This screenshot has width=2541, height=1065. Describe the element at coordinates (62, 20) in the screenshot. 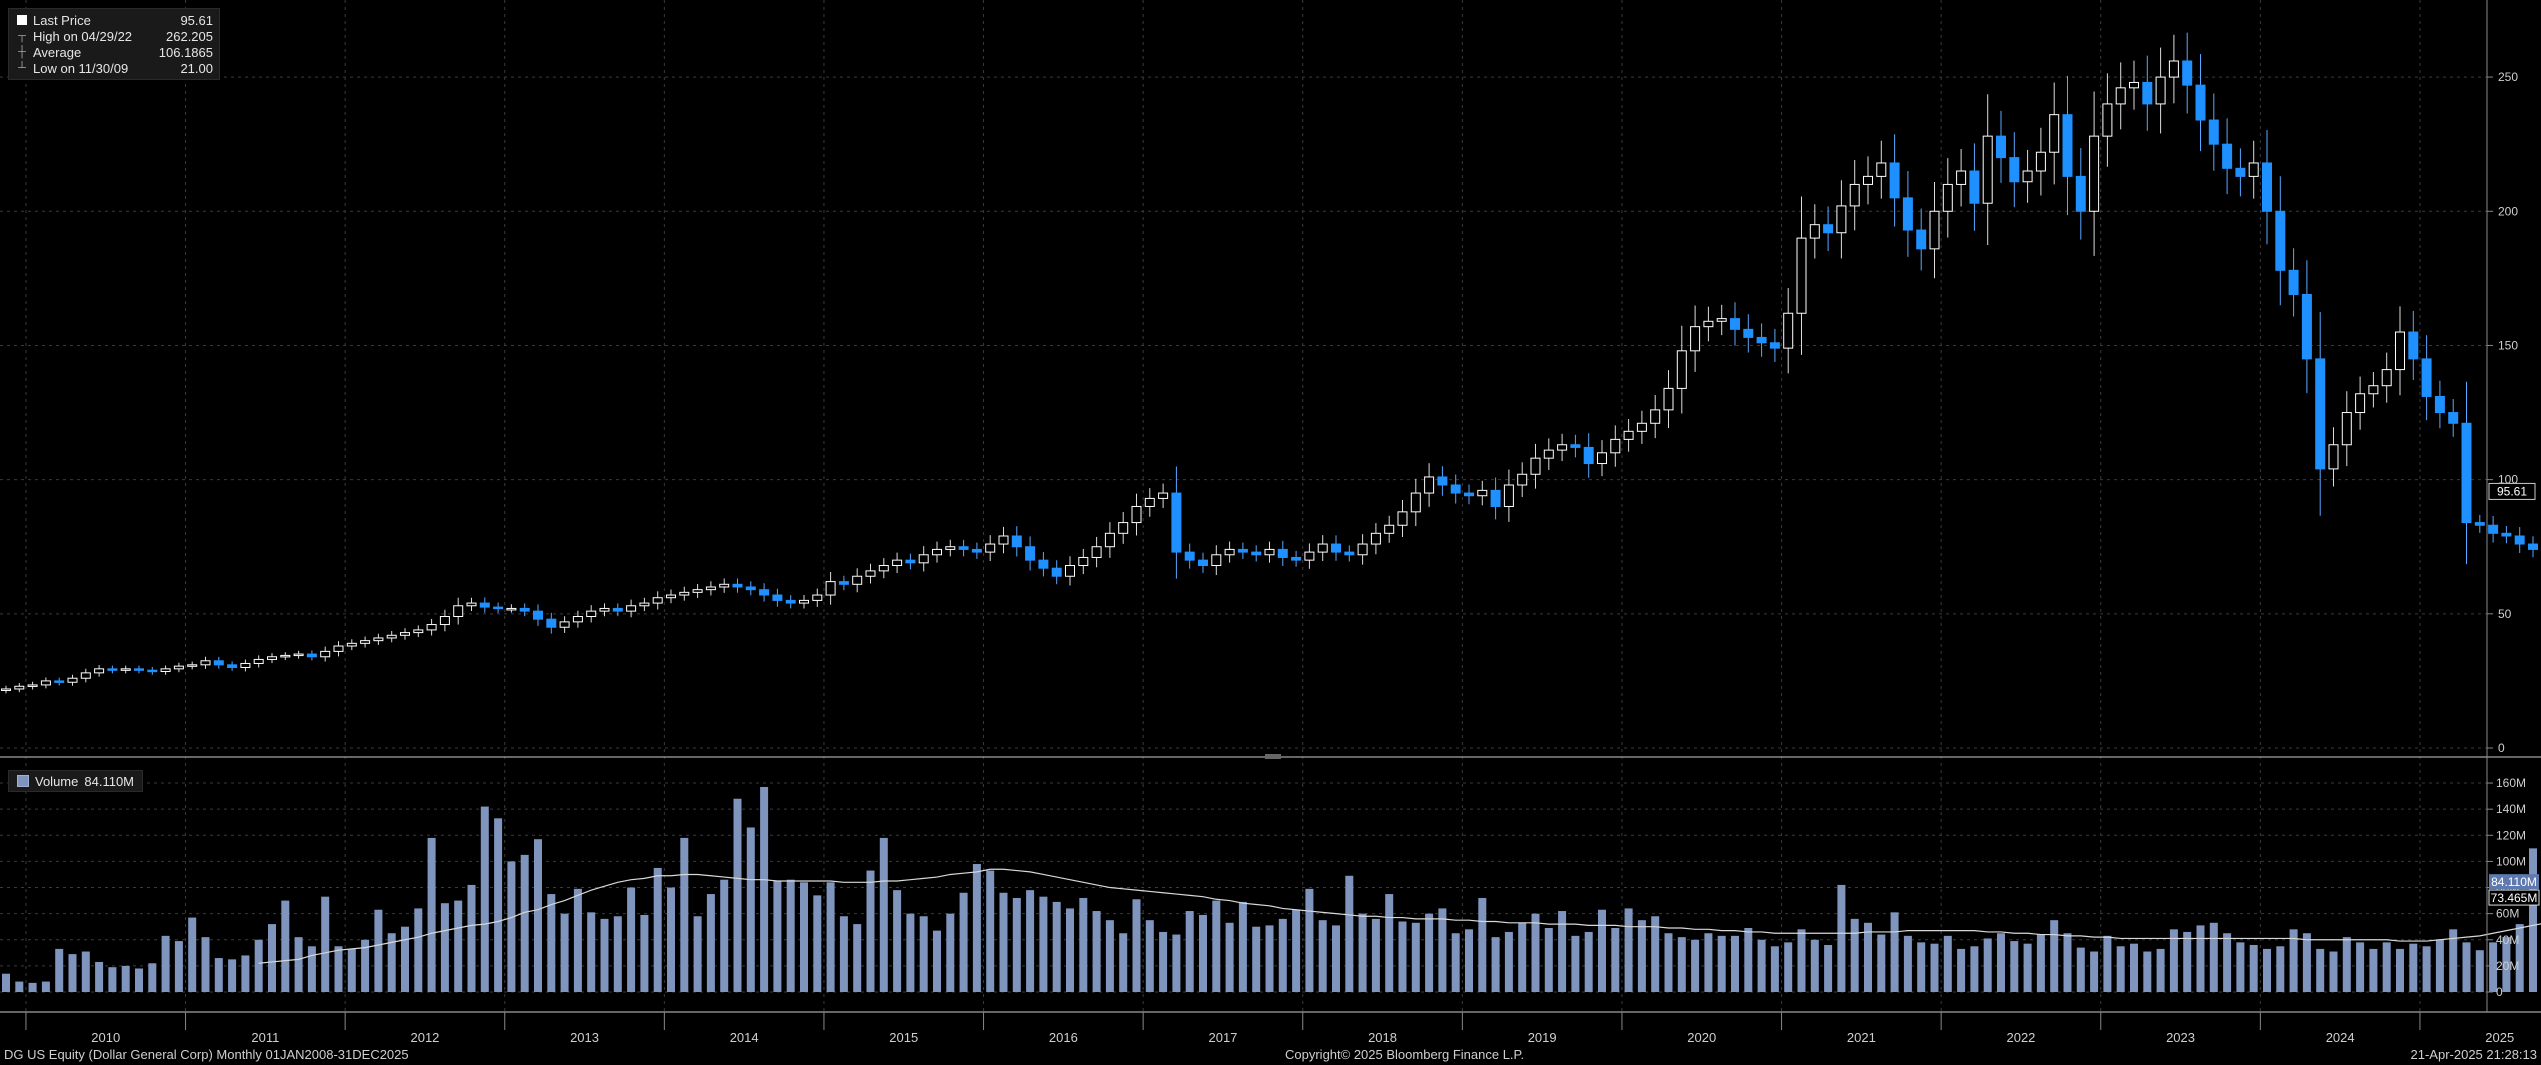

I see `last-price-label: Last Price` at that location.